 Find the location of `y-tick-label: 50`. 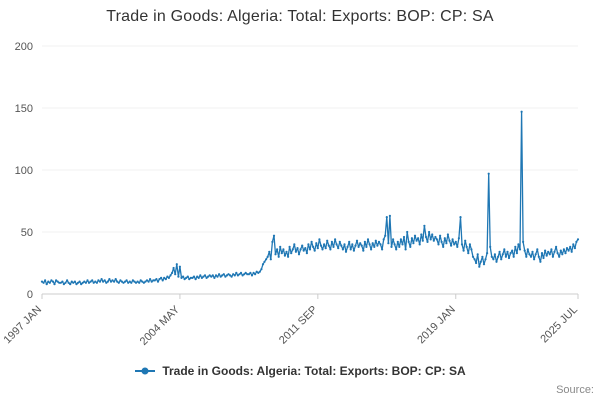

y-tick-label: 50 is located at coordinates (27, 233).